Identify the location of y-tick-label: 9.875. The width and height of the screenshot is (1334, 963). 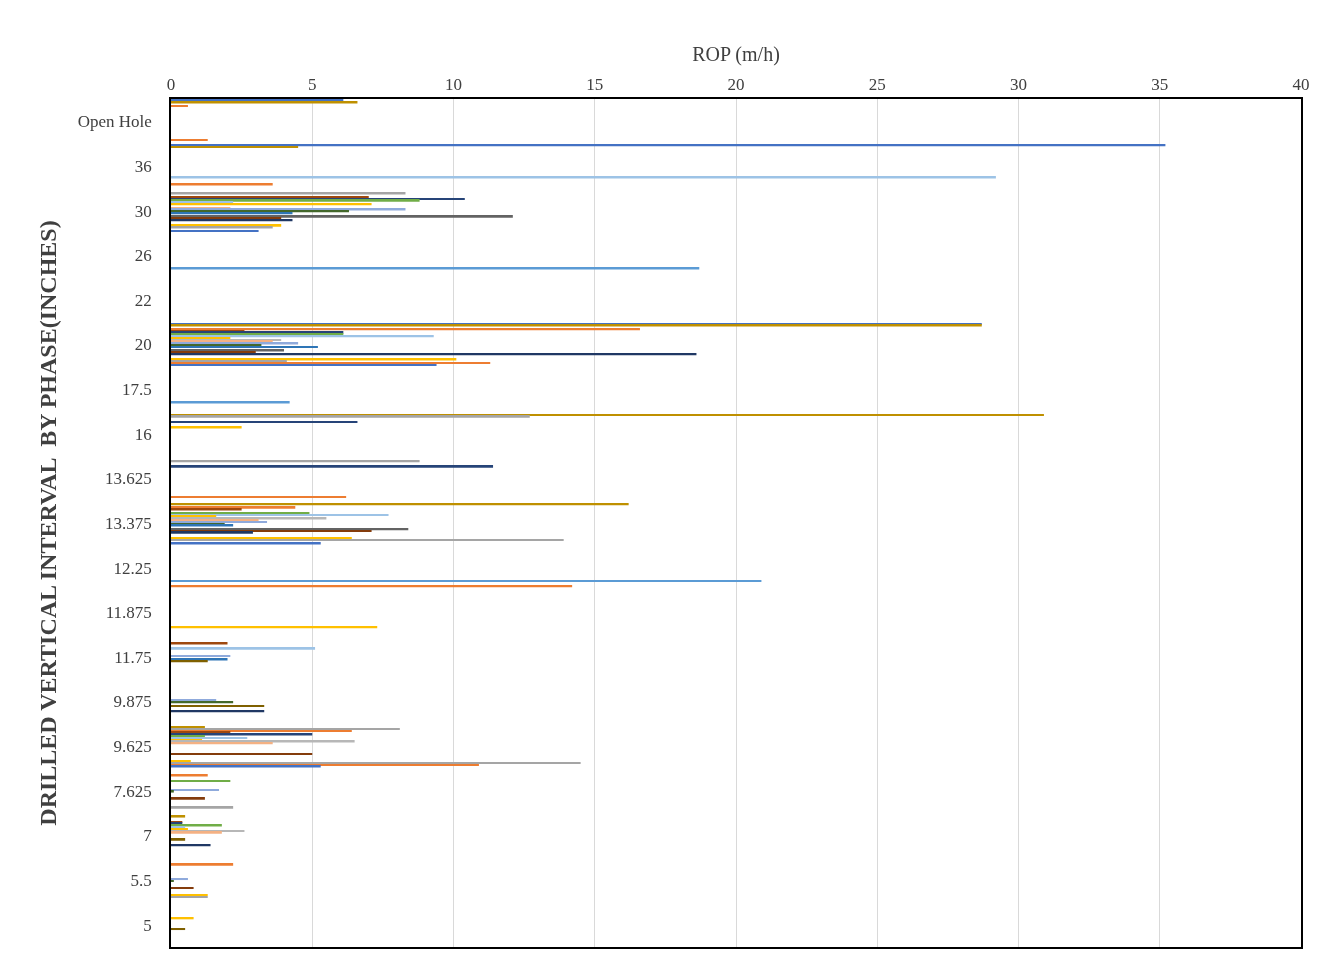
(132, 702).